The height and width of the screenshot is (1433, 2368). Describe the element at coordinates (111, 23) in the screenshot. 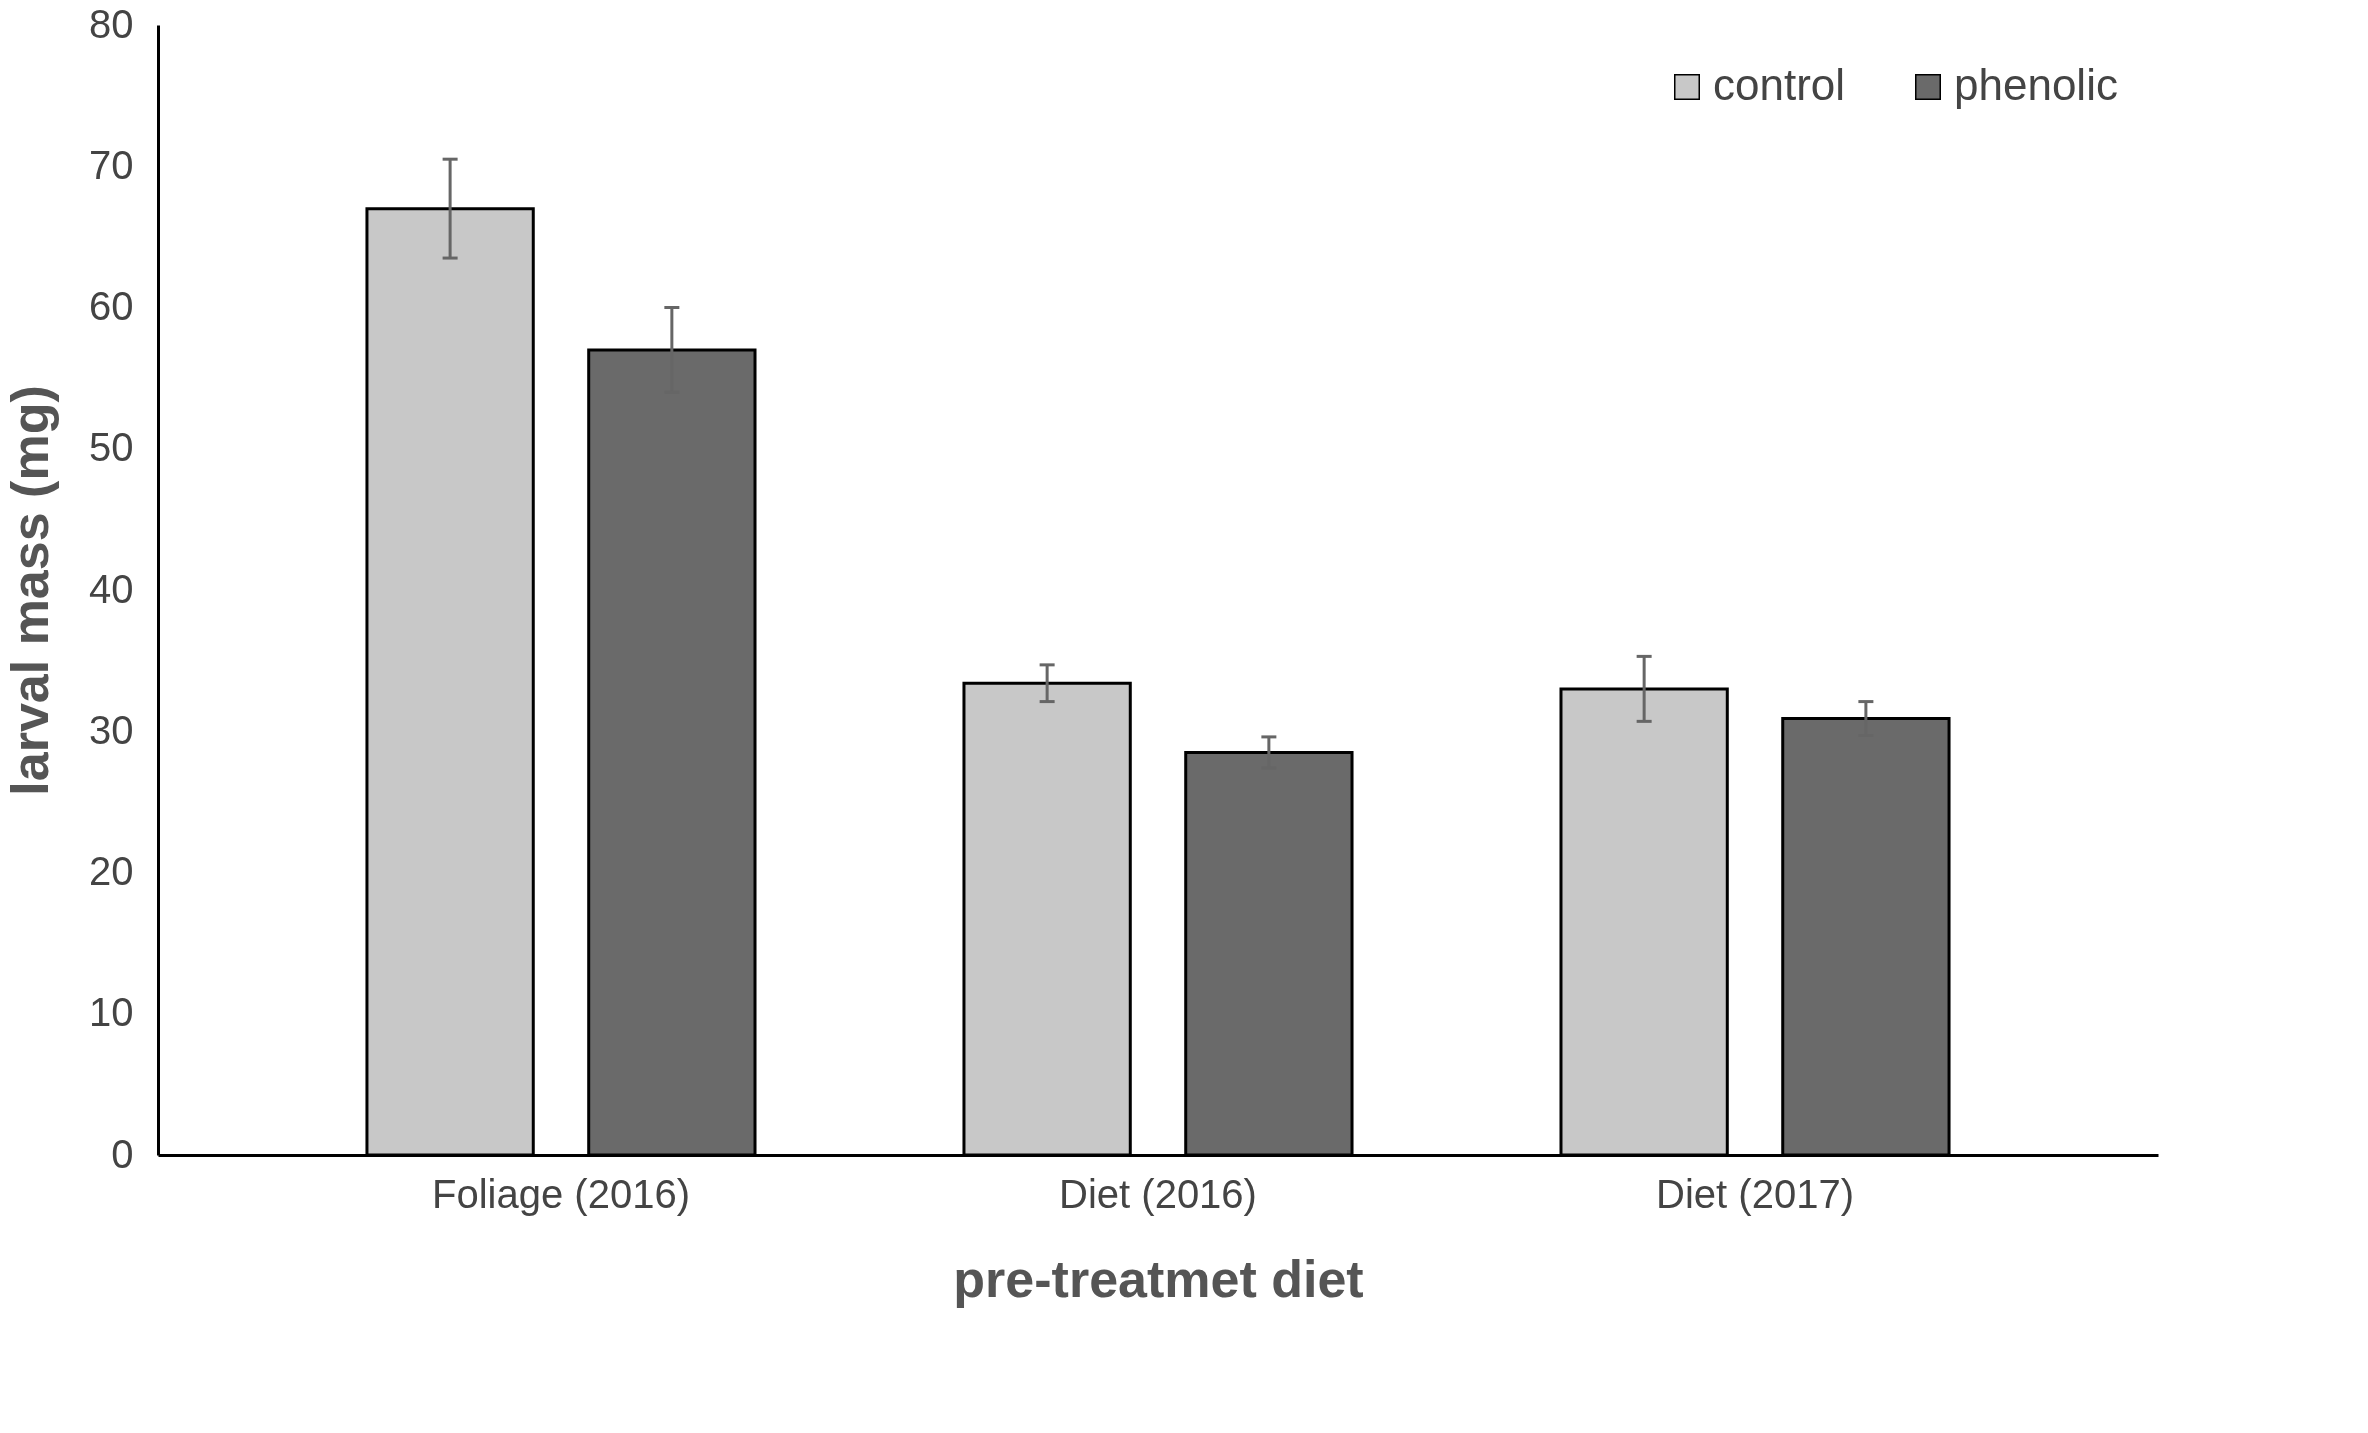

I see `y-tick-label: 80` at that location.